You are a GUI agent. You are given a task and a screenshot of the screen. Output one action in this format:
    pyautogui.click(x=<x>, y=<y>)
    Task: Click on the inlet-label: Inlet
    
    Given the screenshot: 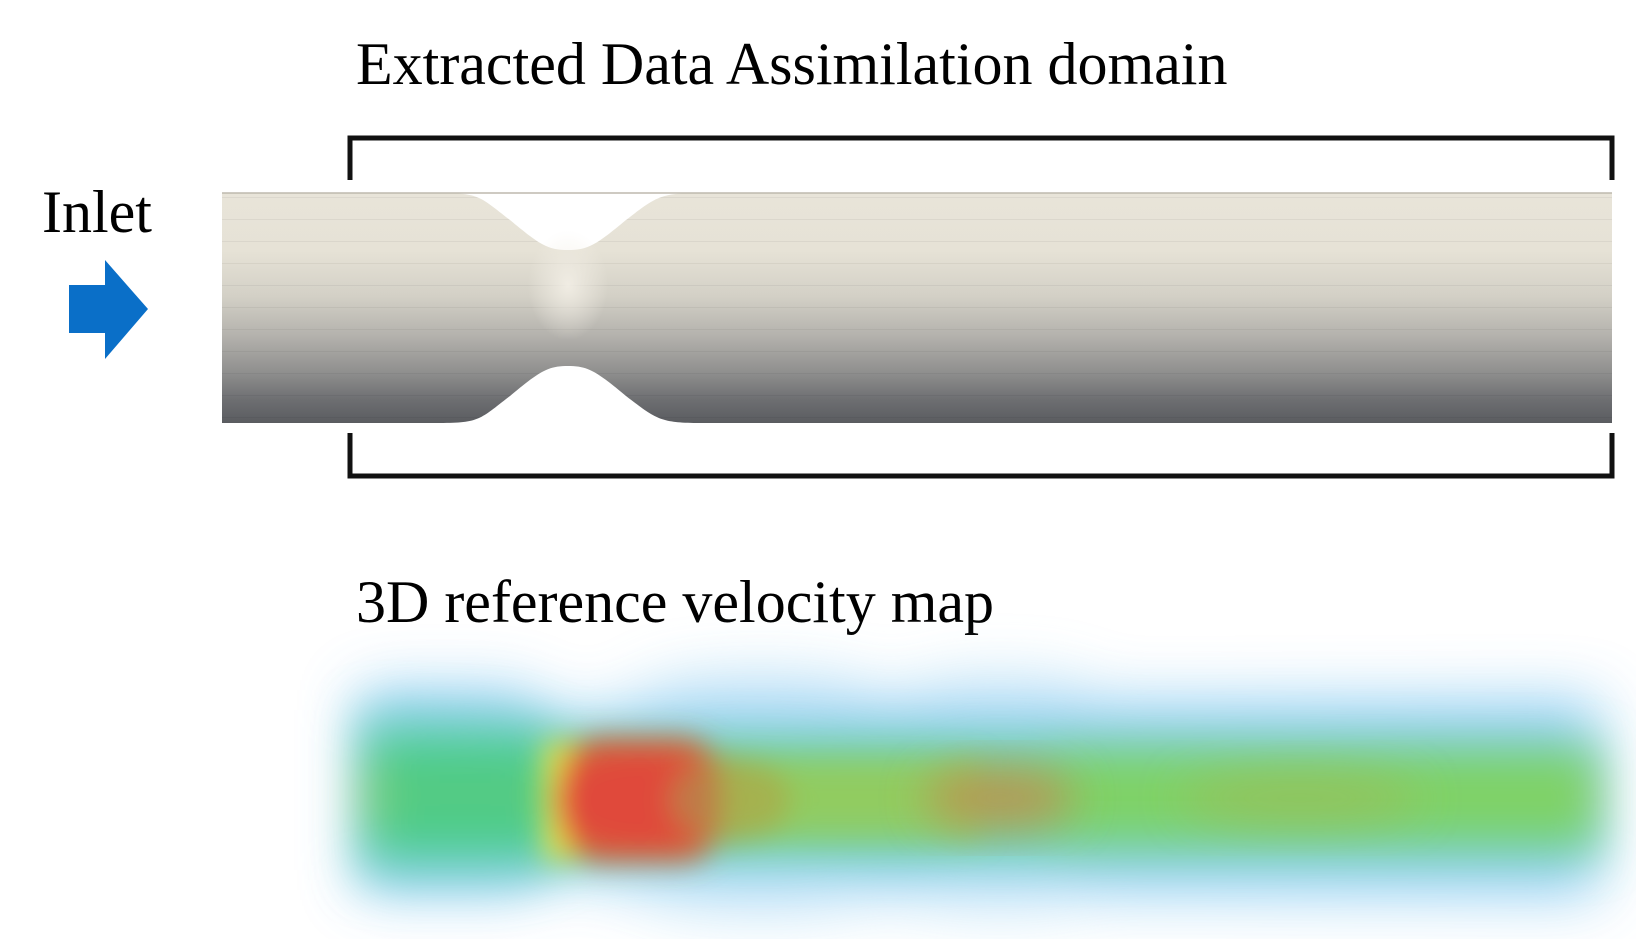 What is the action you would take?
    pyautogui.click(x=97, y=212)
    